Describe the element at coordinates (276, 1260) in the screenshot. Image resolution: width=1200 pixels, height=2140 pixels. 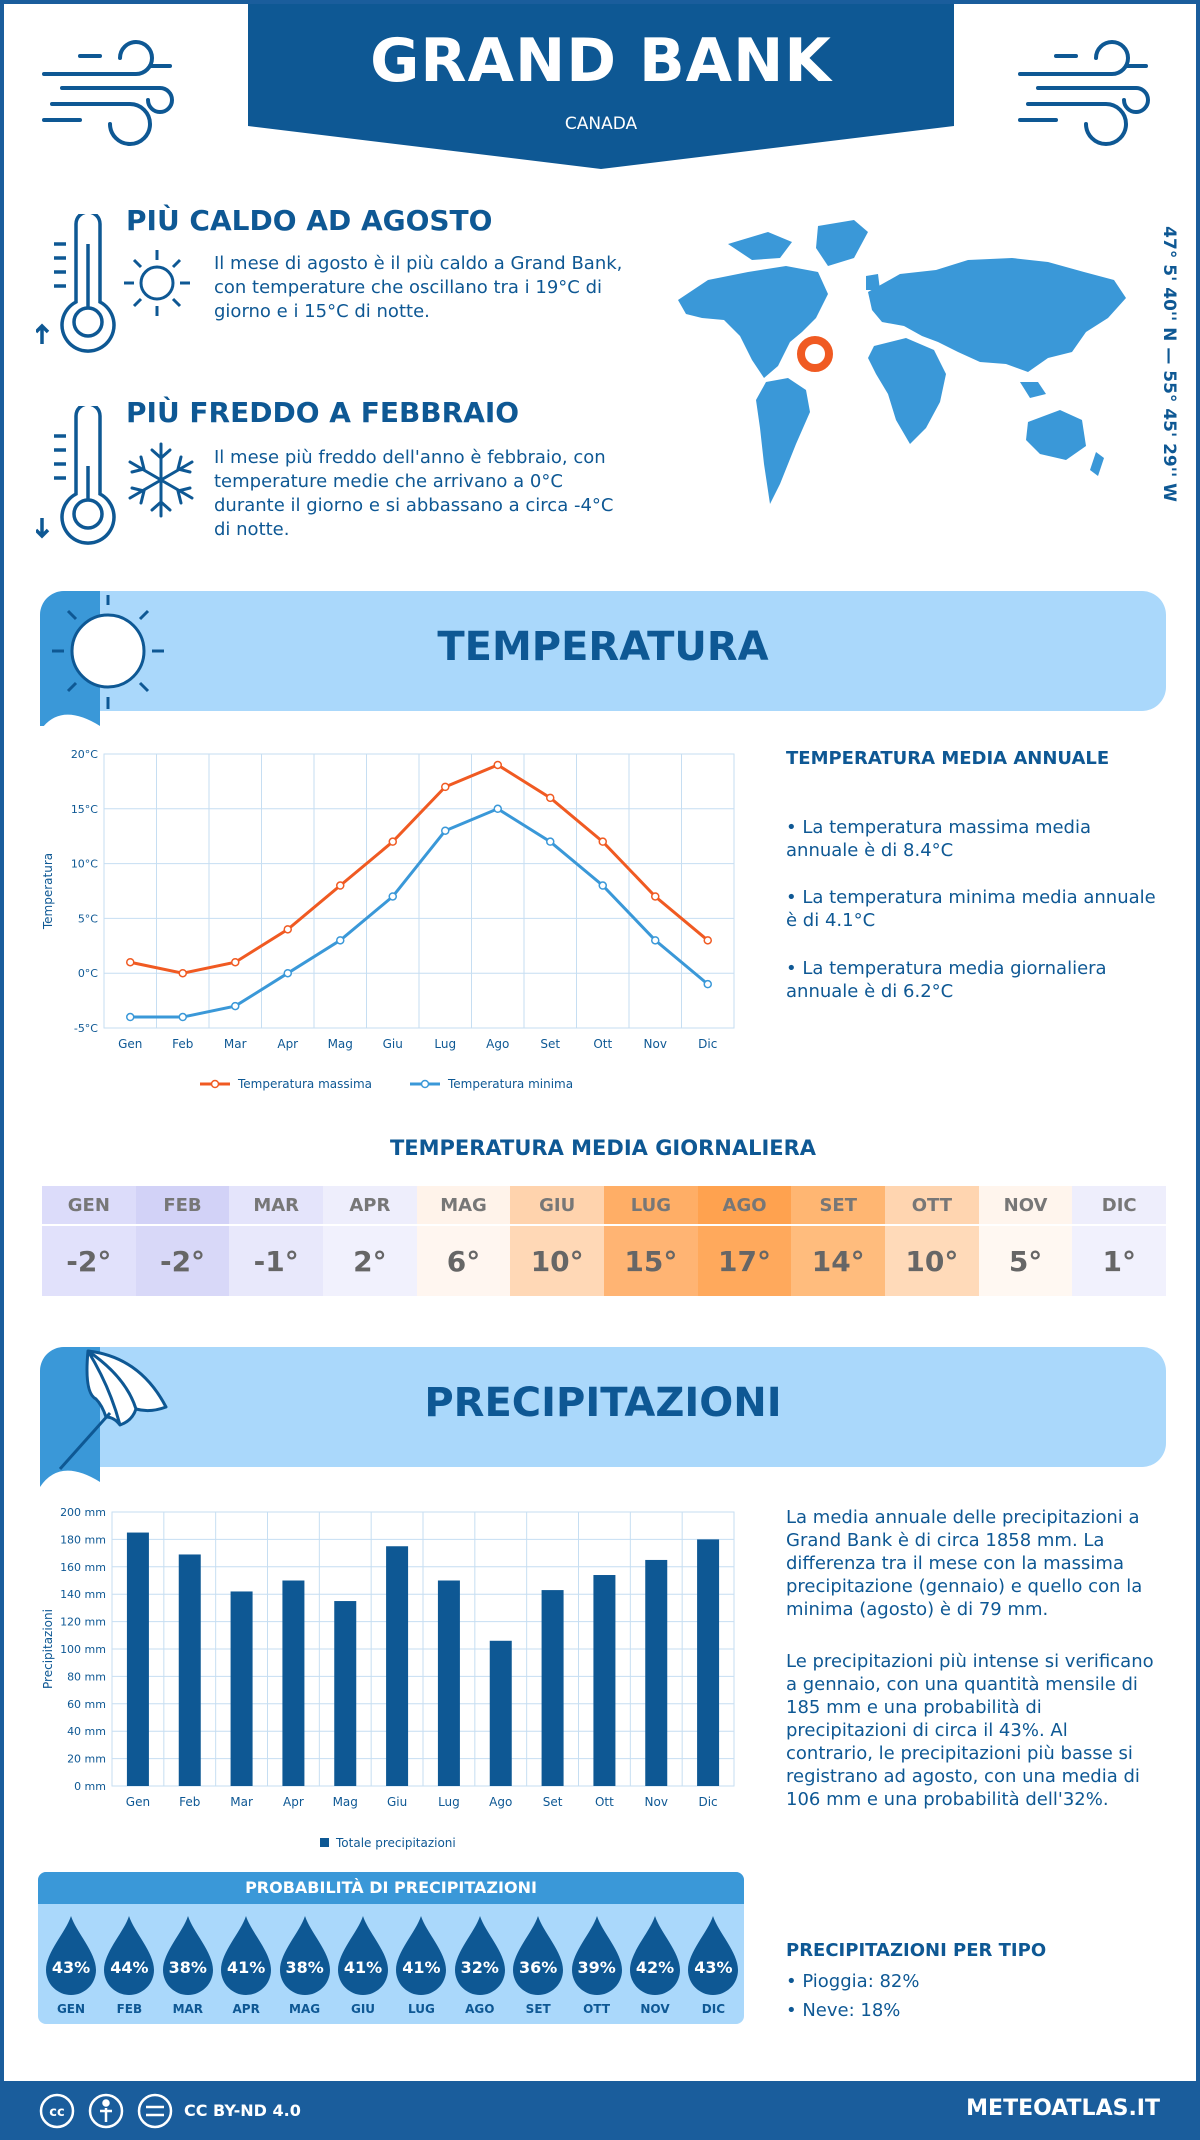
I see `daily-value: -1°` at that location.